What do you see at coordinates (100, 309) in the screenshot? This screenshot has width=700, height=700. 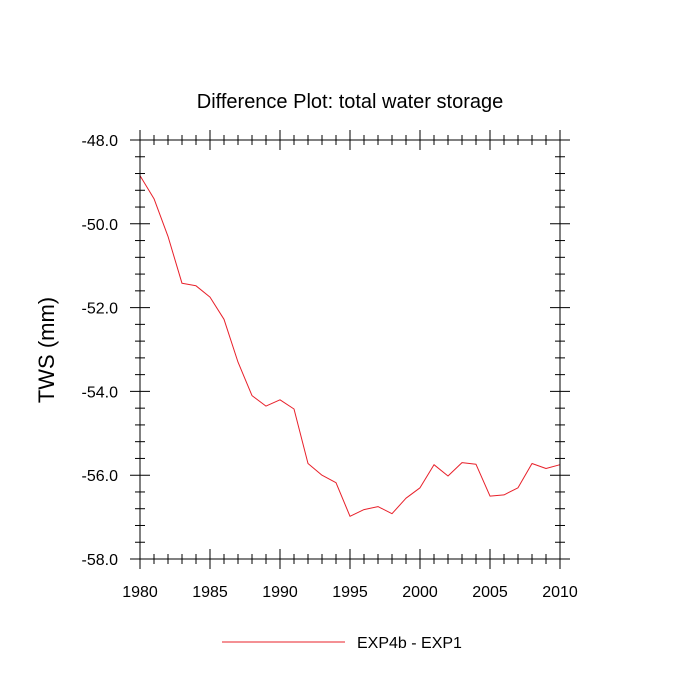 I see `y-tick-label: -52.0` at bounding box center [100, 309].